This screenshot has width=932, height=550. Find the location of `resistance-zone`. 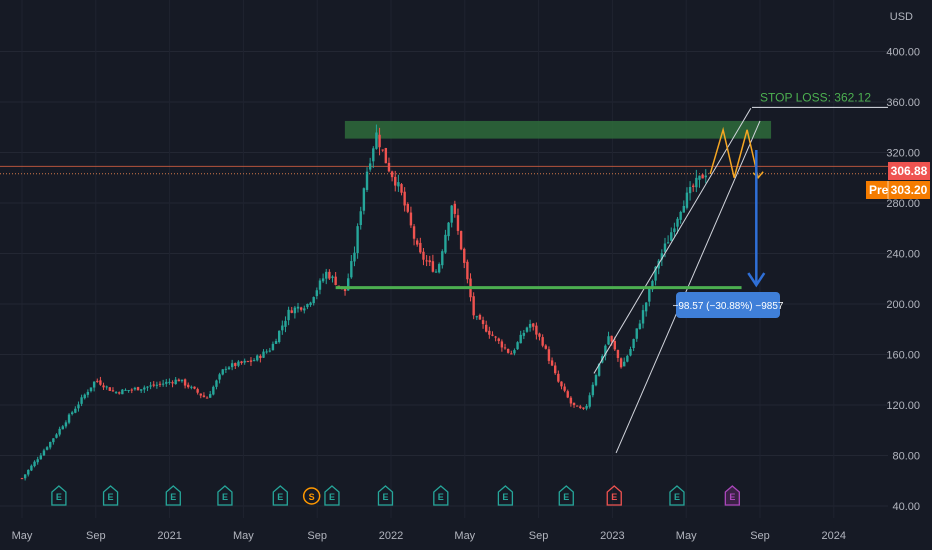

resistance-zone is located at coordinates (558, 129).